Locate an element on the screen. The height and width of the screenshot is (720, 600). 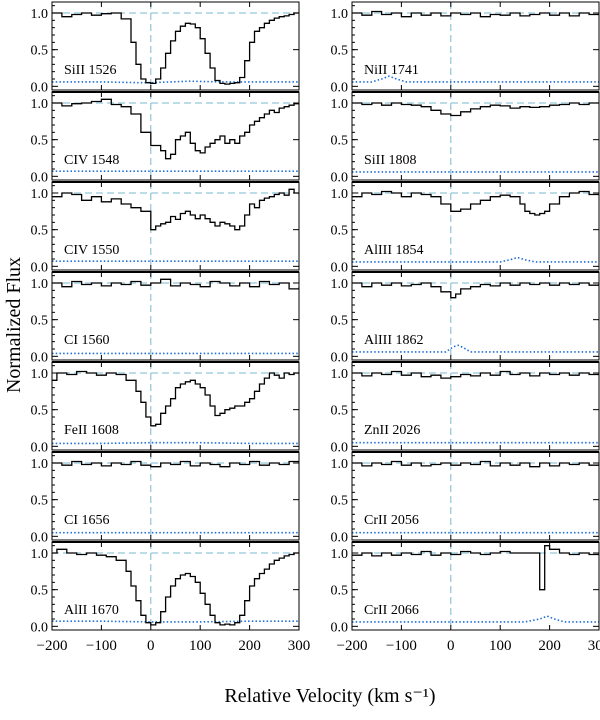
panel-label-crii-2056: CrII 2056 is located at coordinates (391, 520).